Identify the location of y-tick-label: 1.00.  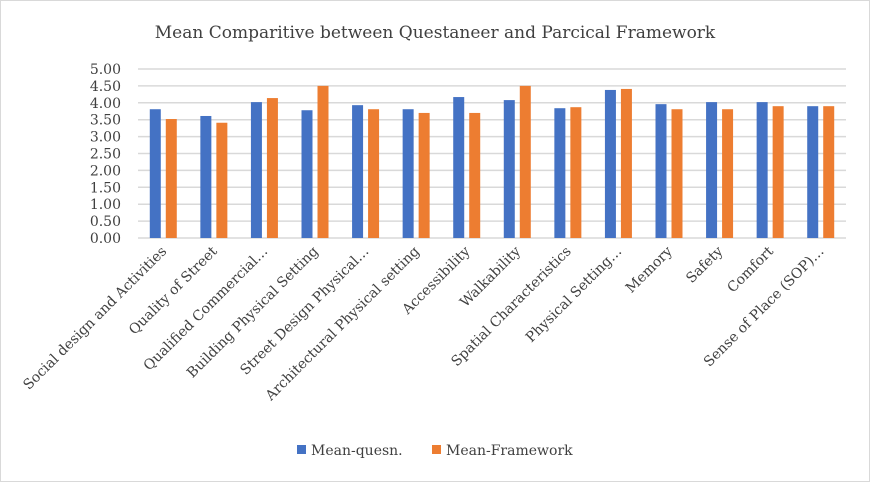
(105, 205).